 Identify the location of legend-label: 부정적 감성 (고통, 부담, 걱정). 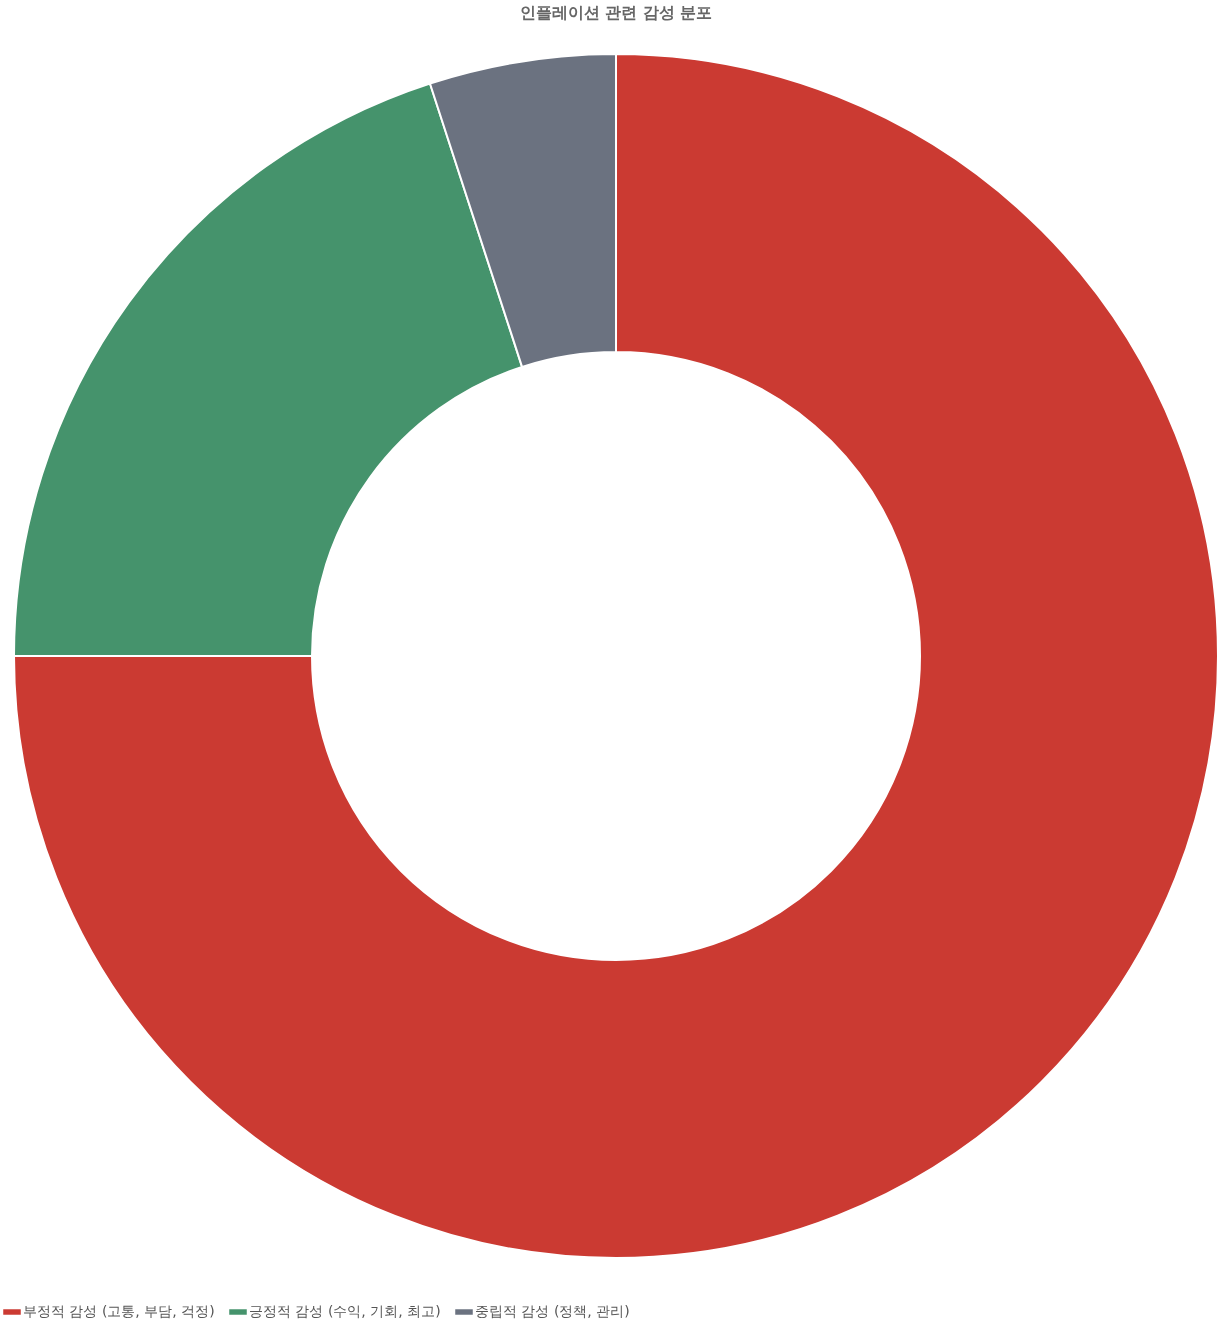
(119, 1311).